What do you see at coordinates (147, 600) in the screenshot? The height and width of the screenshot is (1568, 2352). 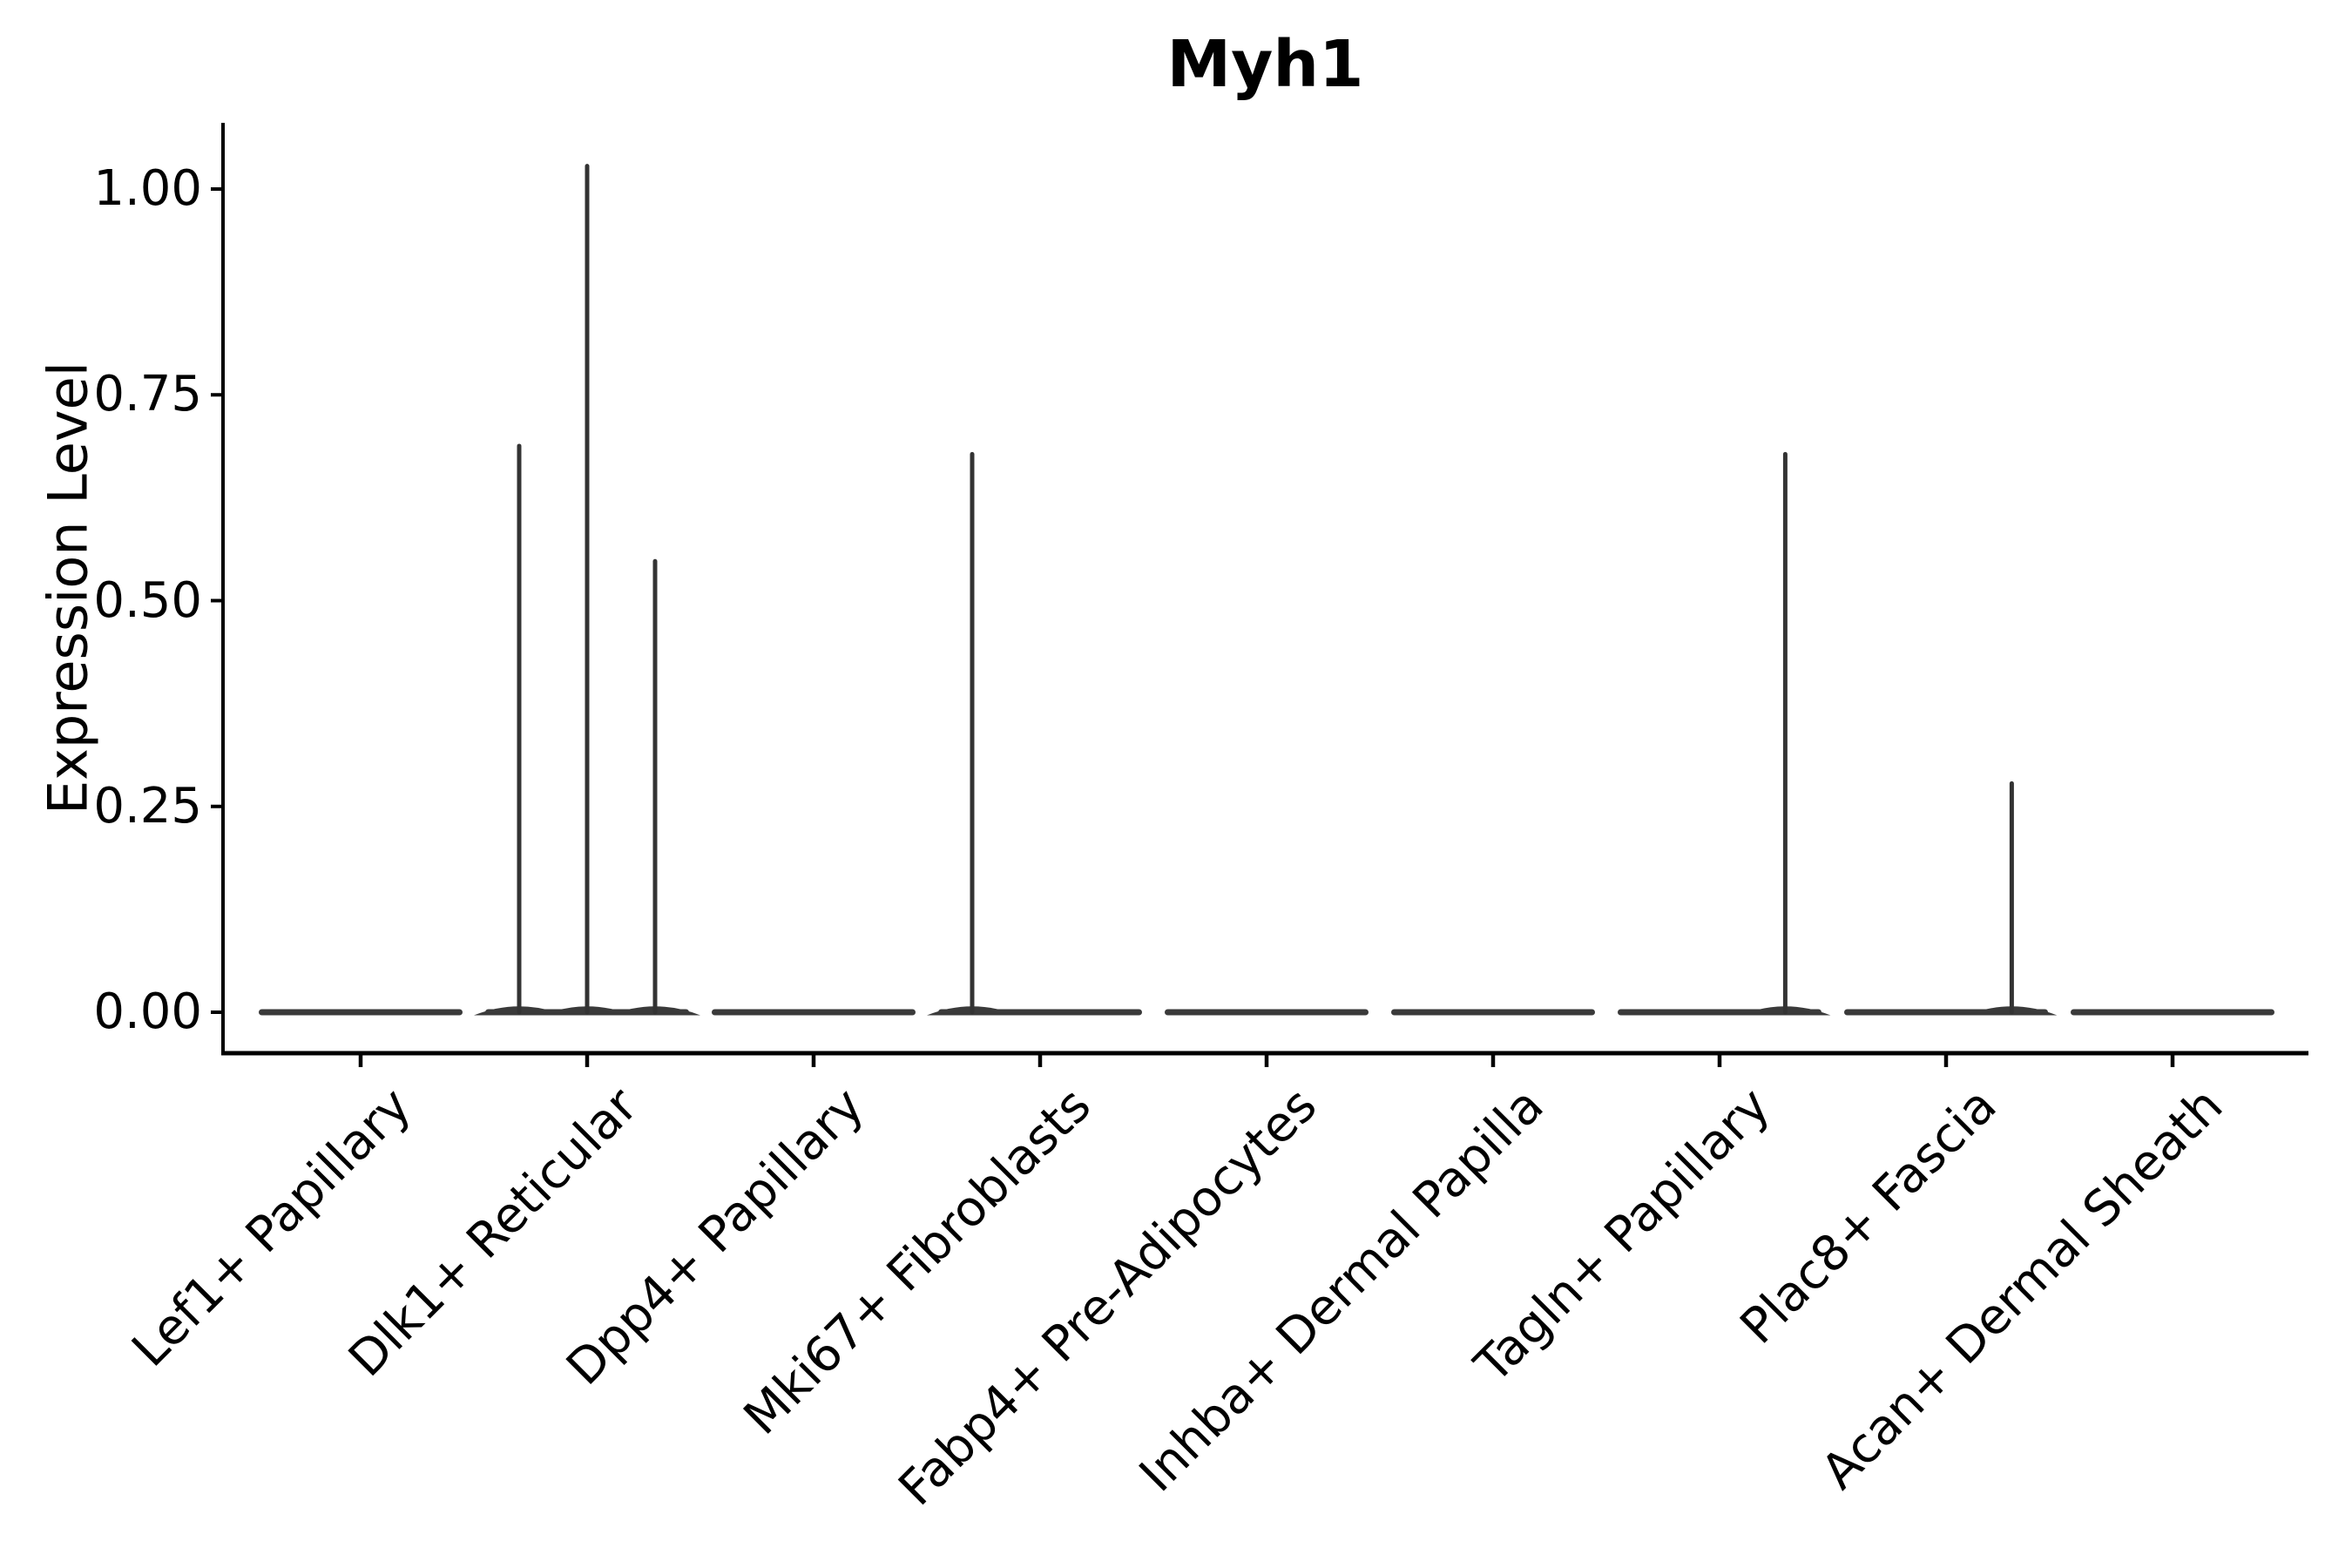 I see `y-tick-label: 0.50` at bounding box center [147, 600].